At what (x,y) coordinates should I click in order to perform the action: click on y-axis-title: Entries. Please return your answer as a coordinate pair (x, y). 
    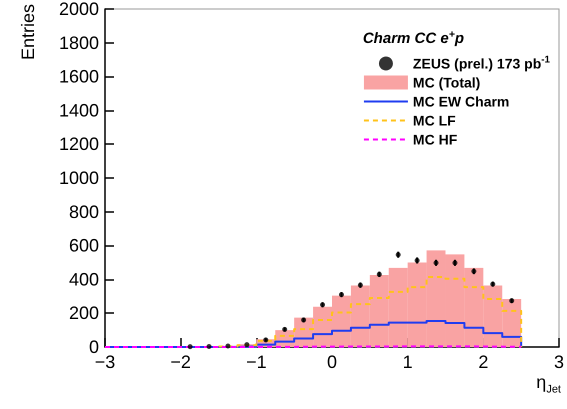
    Looking at the image, I should click on (28, 32).